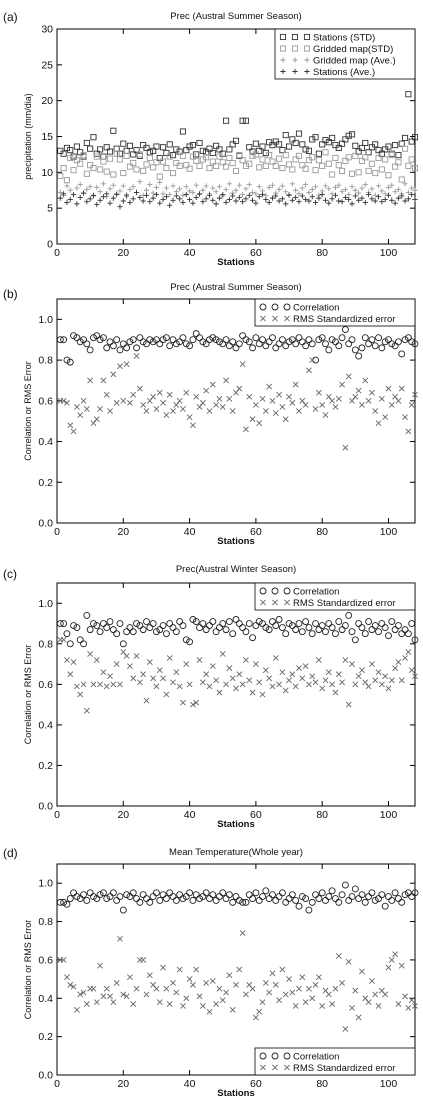  What do you see at coordinates (235, 16) in the screenshot?
I see `chart-title: Prec (Austral Summer Season)` at bounding box center [235, 16].